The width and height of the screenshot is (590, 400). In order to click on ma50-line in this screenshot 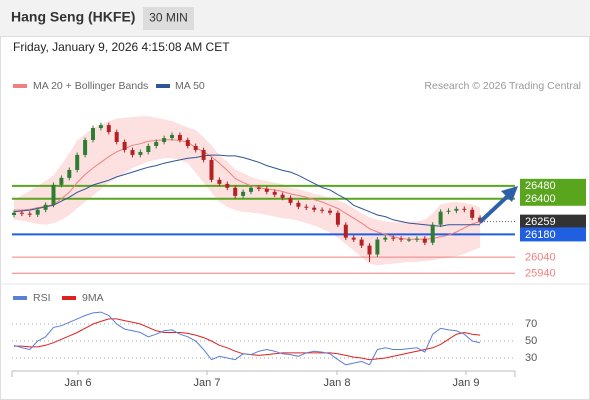, I will do `click(247, 190)`.